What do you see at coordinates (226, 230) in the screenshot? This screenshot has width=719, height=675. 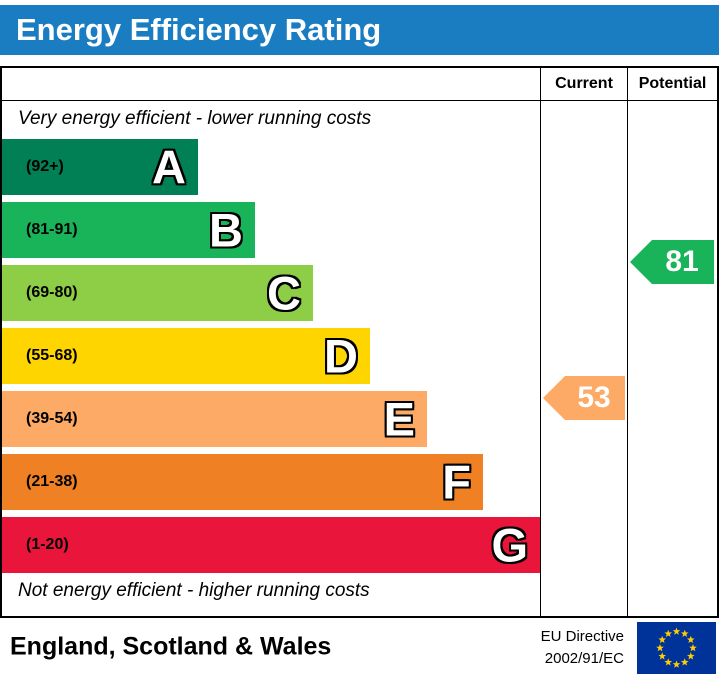 I see `band-b-letter: B` at bounding box center [226, 230].